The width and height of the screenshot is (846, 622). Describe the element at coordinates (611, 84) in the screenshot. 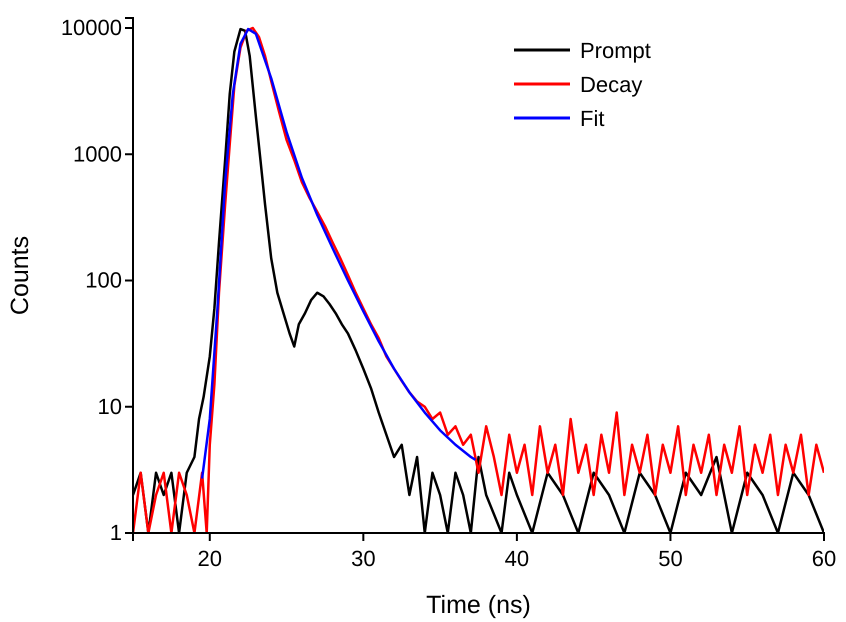

I see `legend-label: Decay` at that location.